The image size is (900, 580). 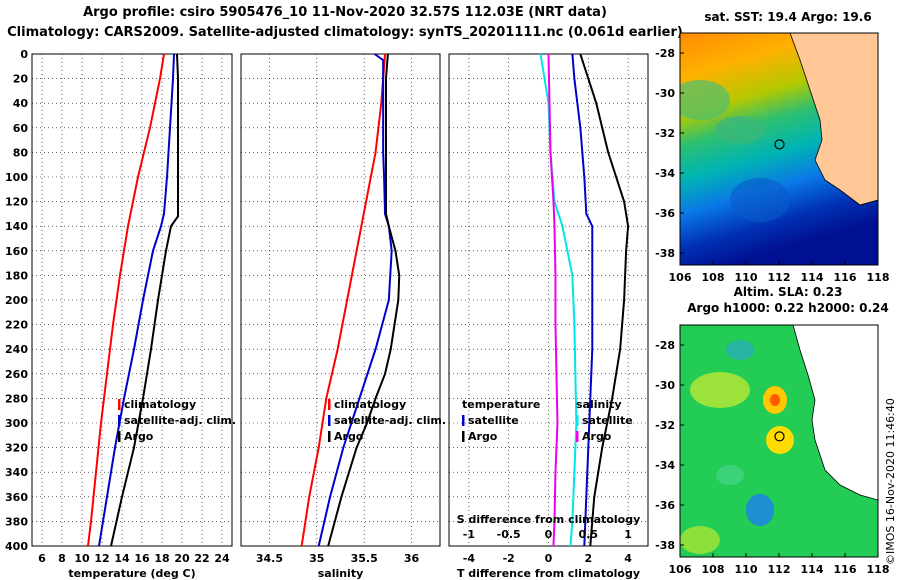 I want to click on map-lat-tick: -34, so click(x=665, y=173).